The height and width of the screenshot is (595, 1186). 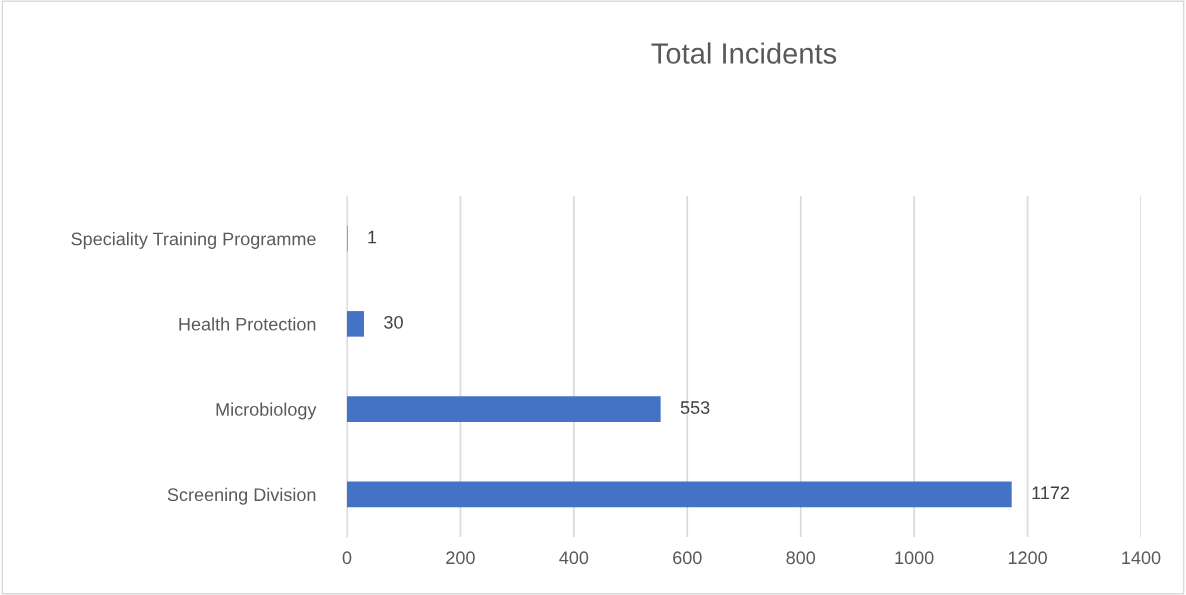 I want to click on y-tick-label: Health Protection, so click(x=247, y=324).